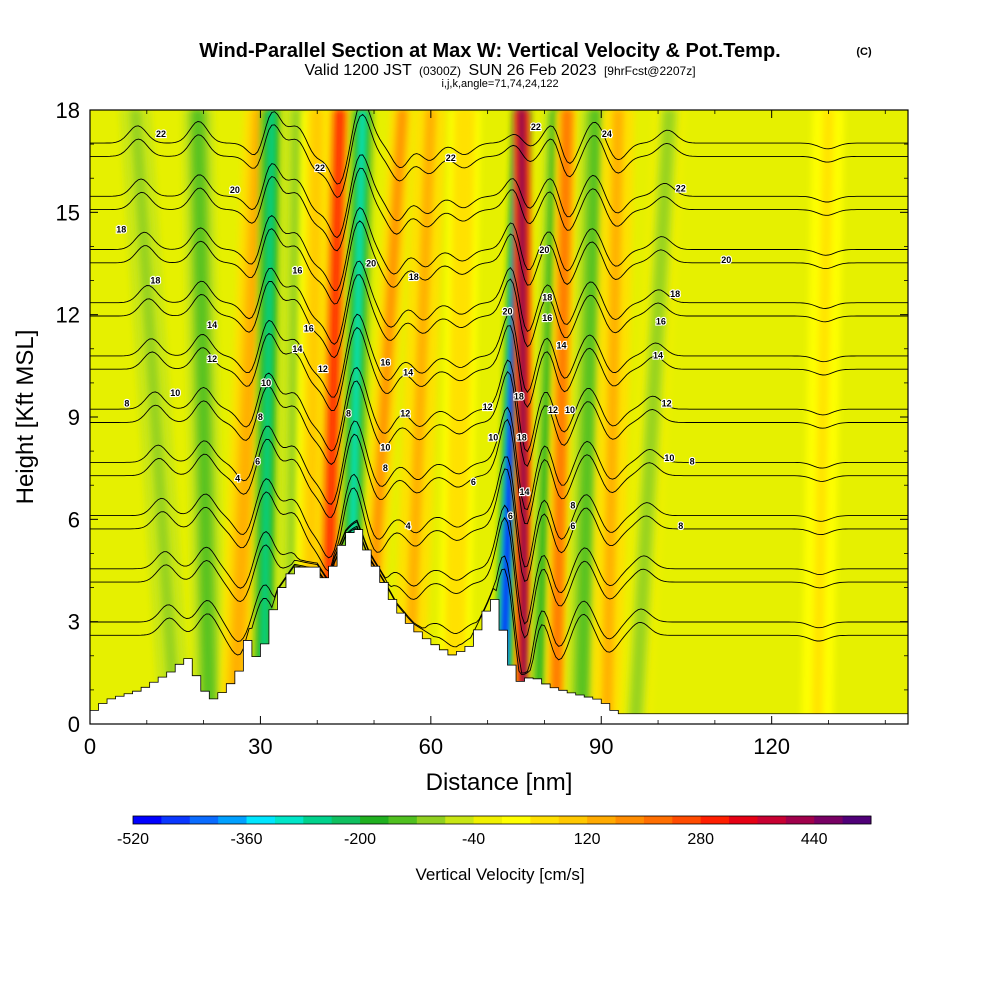  Describe the element at coordinates (771, 746) in the screenshot. I see `x-tick-label: 120` at that location.